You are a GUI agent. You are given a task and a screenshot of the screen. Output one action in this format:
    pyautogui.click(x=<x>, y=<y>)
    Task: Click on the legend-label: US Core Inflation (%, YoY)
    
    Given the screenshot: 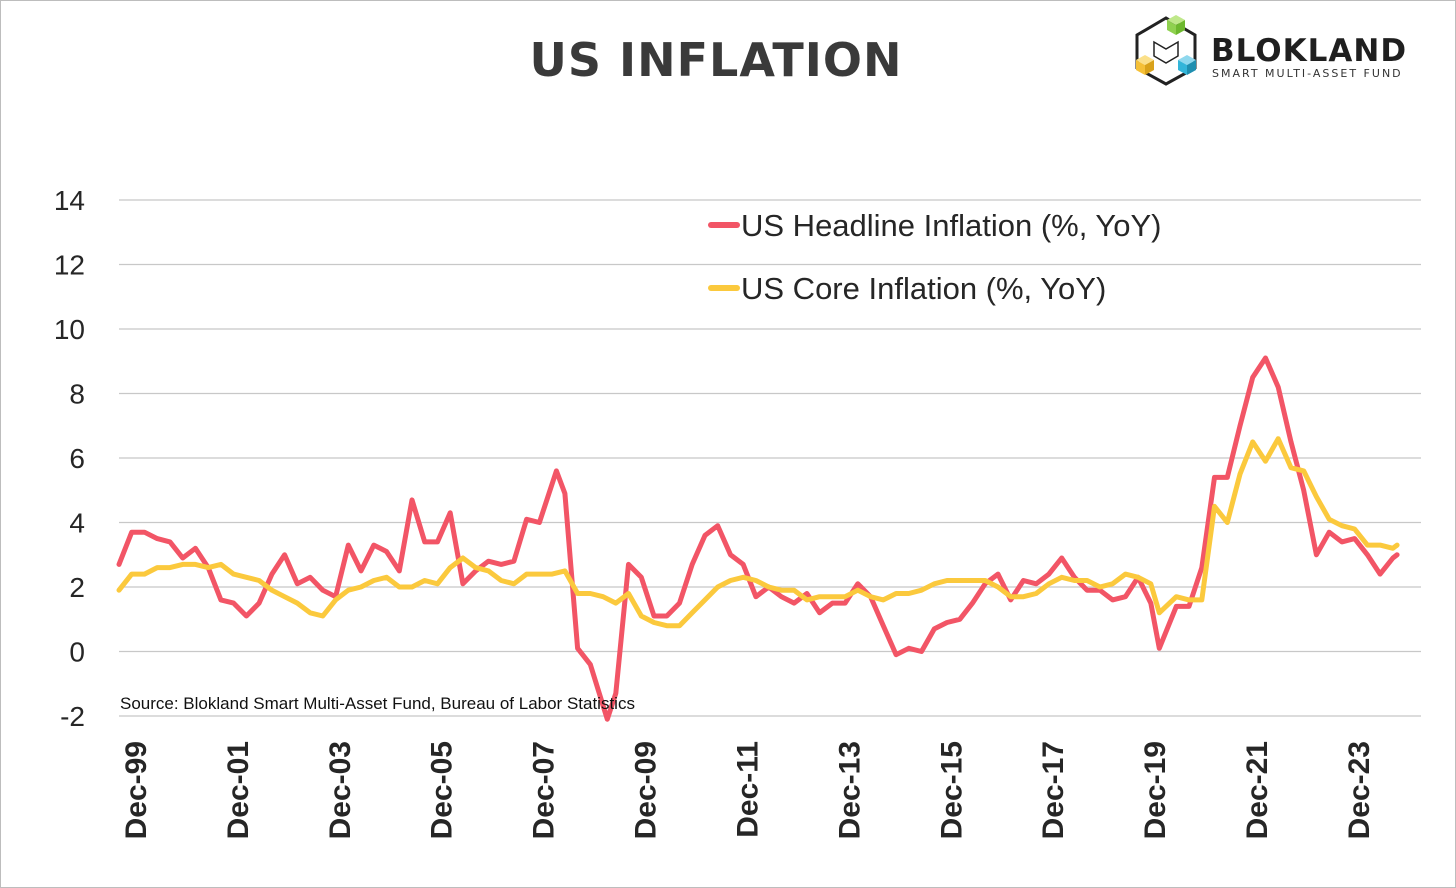 What is the action you would take?
    pyautogui.click(x=923, y=288)
    